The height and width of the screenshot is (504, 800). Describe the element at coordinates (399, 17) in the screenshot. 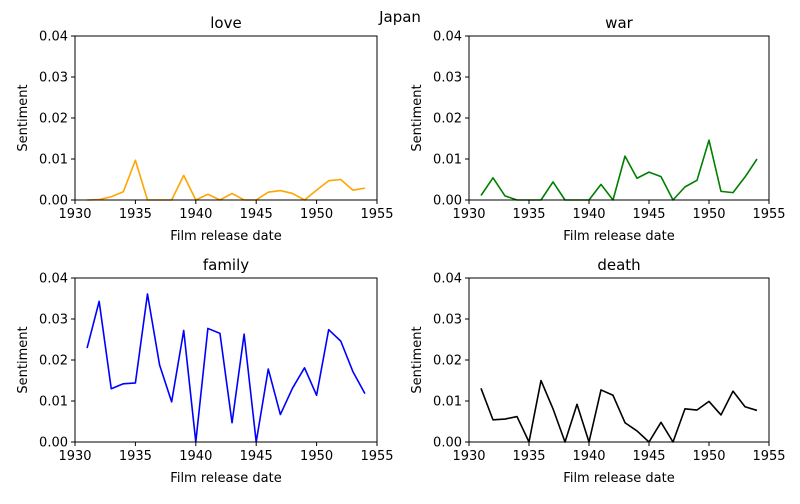

I see `figure-suptitle: Japan` at that location.